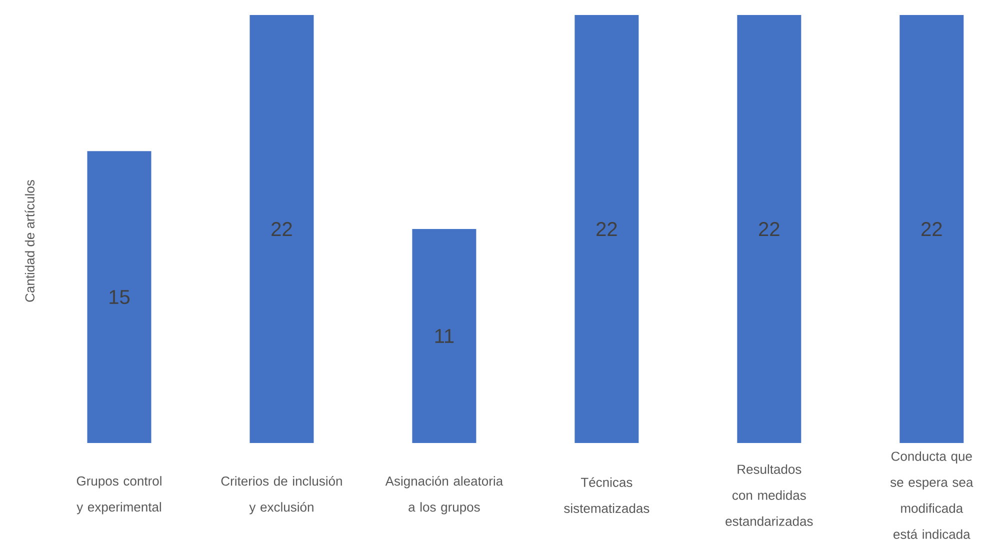 The height and width of the screenshot is (550, 995). I want to click on data-label: 11, so click(444, 336).